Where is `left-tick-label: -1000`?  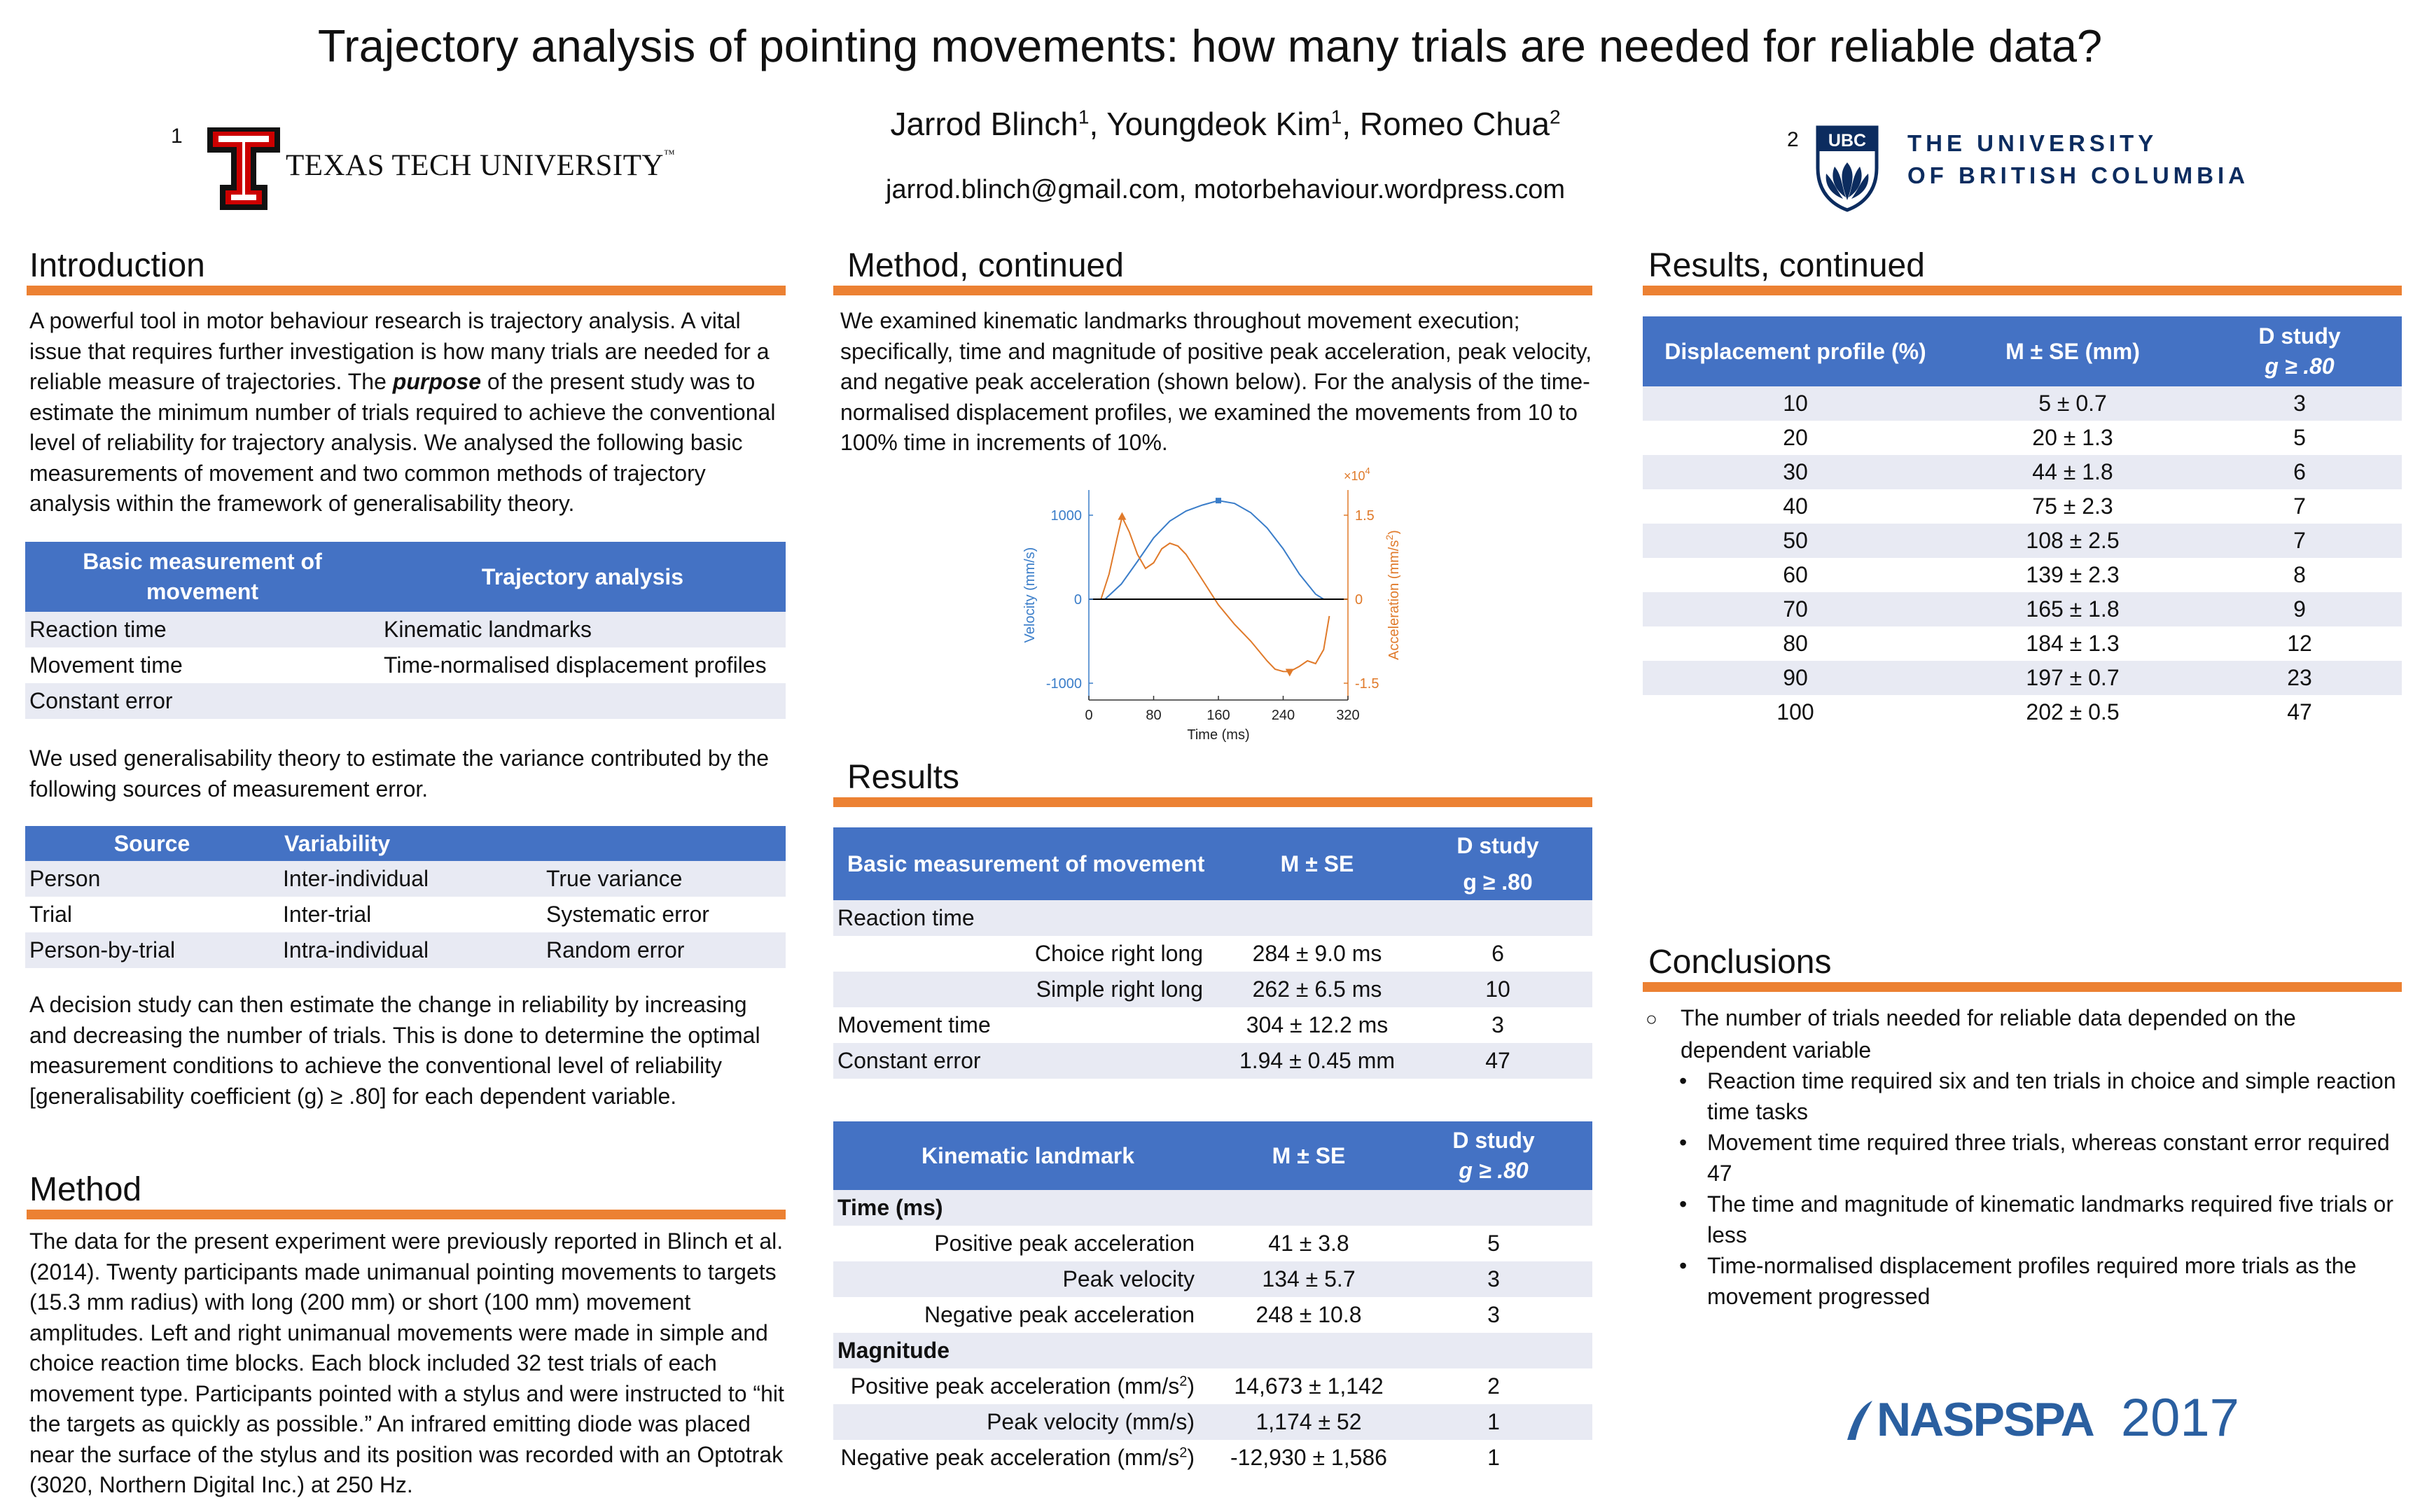
left-tick-label: -1000 is located at coordinates (1064, 684).